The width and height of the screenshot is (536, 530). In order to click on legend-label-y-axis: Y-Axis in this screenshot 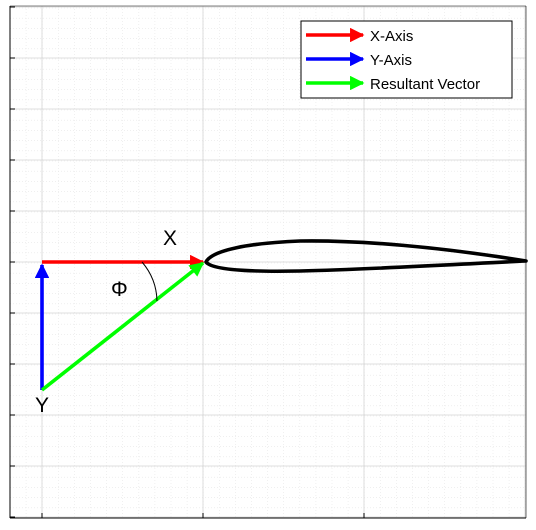, I will do `click(391, 60)`.